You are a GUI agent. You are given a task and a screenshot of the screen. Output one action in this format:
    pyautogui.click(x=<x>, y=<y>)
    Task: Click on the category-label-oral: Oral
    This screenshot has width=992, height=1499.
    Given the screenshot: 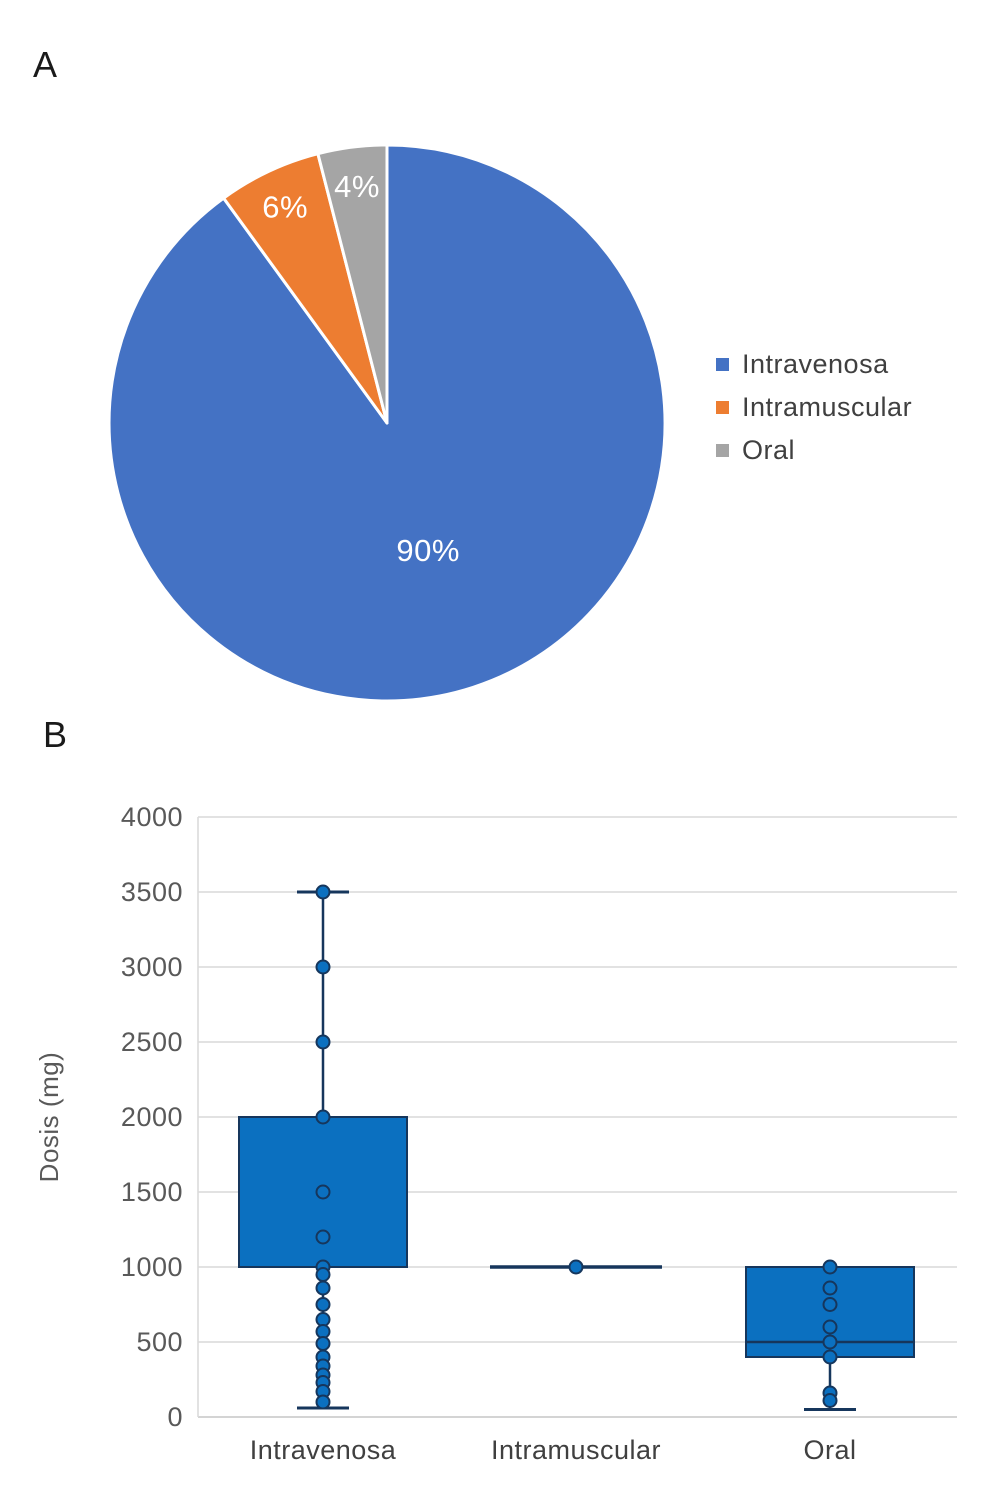 What is the action you would take?
    pyautogui.click(x=829, y=1450)
    